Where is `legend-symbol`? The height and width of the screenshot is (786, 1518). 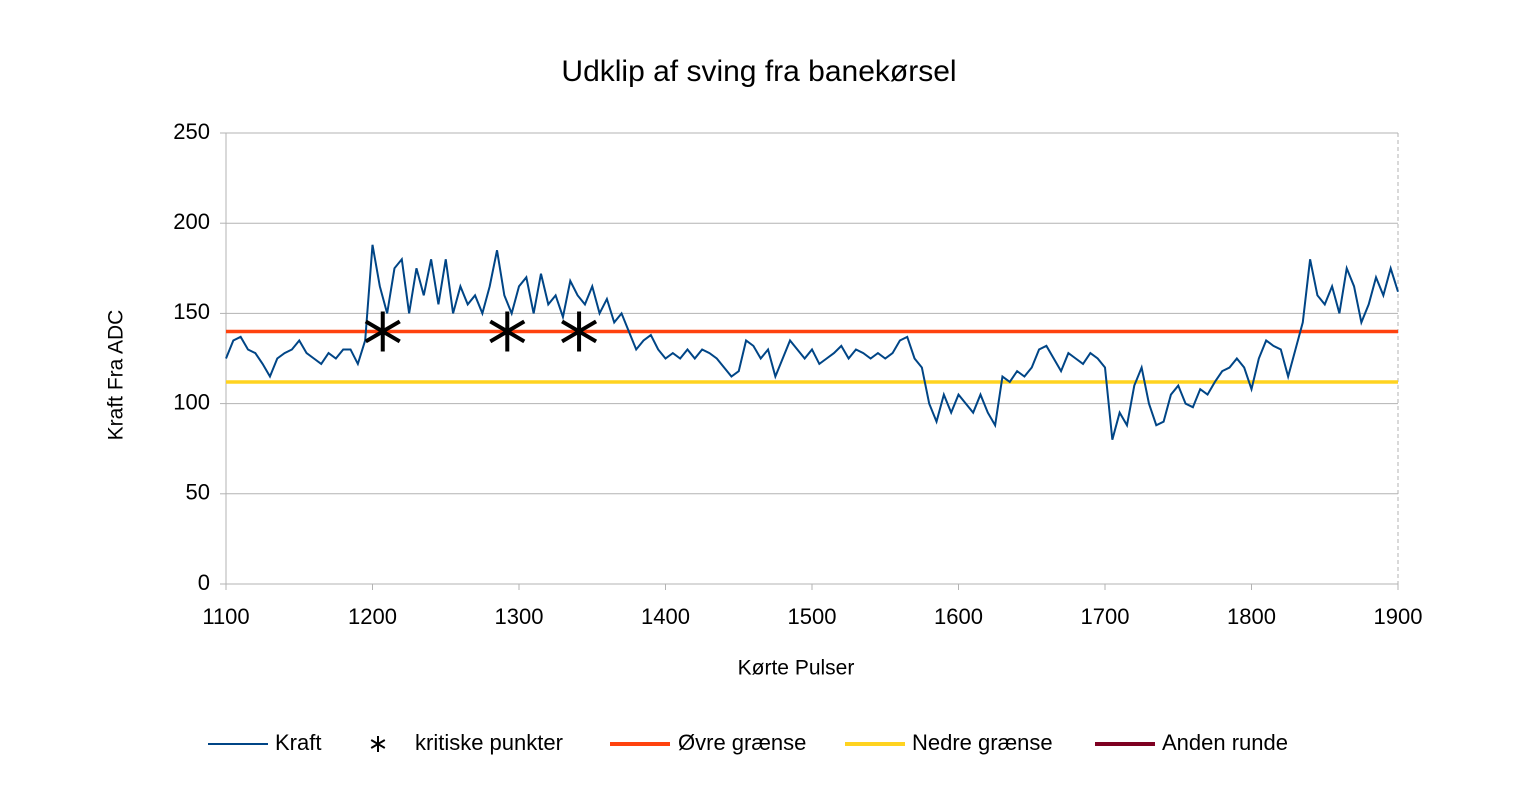 legend-symbol is located at coordinates (378, 744).